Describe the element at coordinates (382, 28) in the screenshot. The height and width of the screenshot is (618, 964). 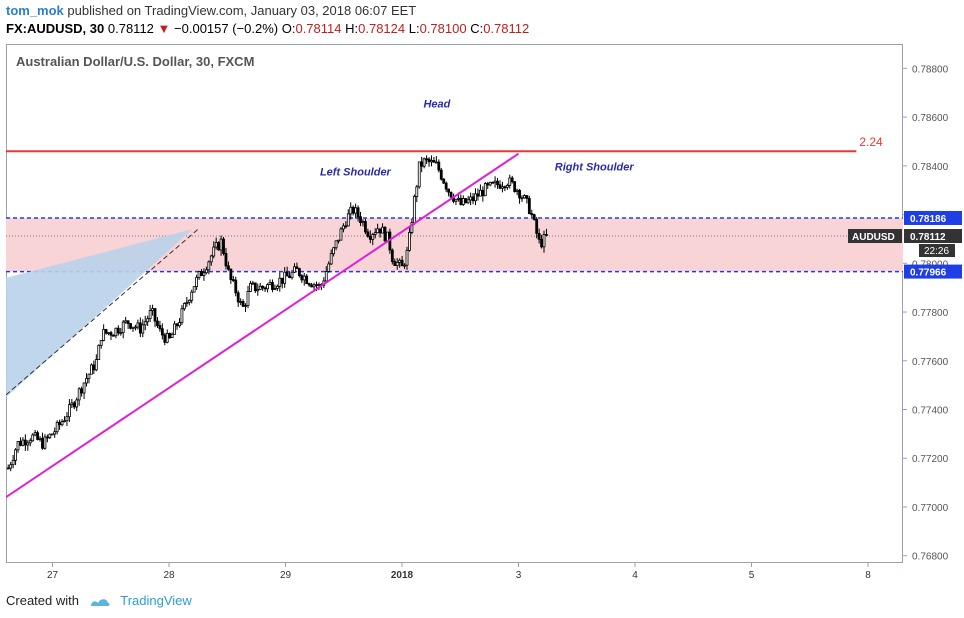
I see `high-value: 0.78124` at that location.